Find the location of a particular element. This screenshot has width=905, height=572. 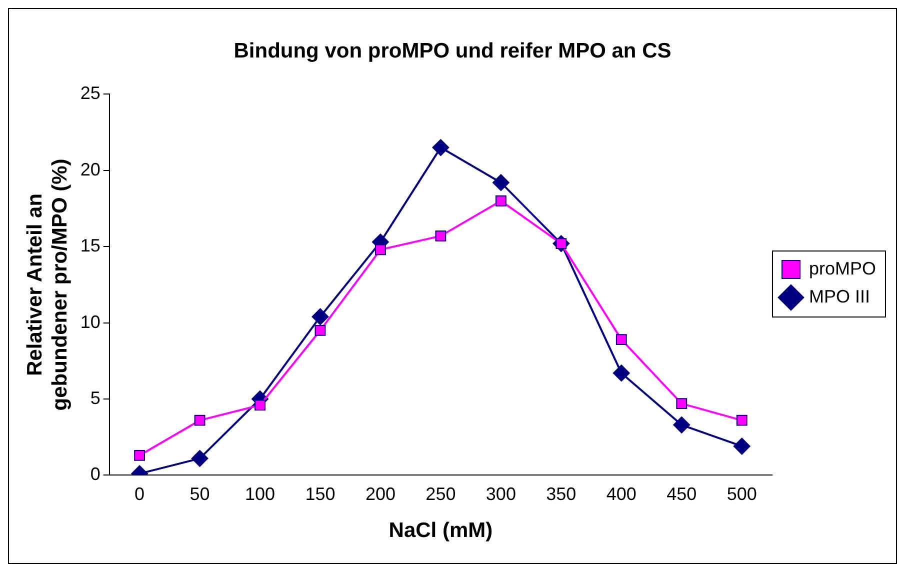

x-tick-label: 450 is located at coordinates (681, 494).